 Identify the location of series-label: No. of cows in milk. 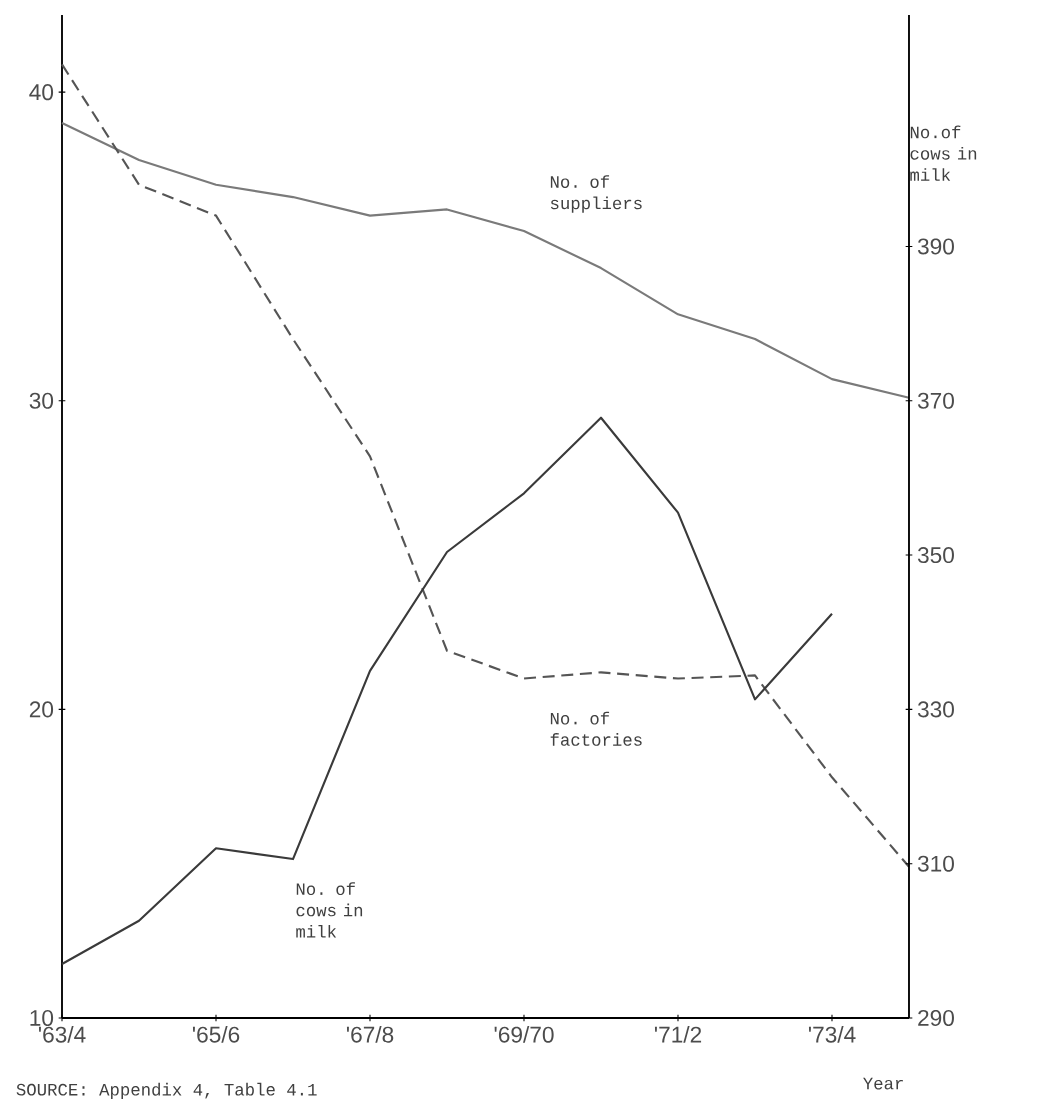
(329, 910).